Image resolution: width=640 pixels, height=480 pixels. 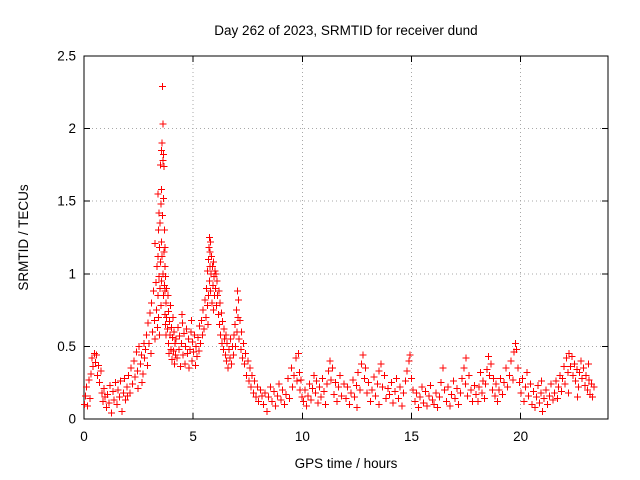 I want to click on y-tick-labels: 0 0.5 1 1.5 2 2.5, so click(x=66, y=238).